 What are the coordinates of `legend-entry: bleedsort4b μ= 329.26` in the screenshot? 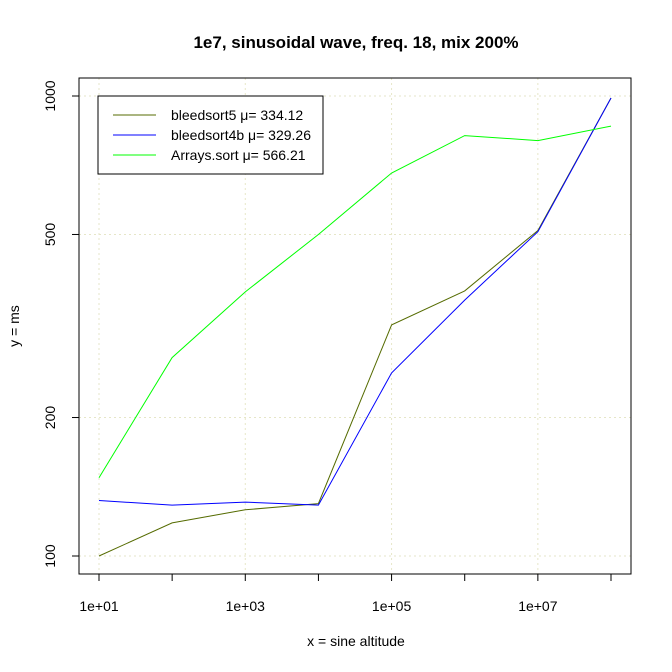 It's located at (241, 135).